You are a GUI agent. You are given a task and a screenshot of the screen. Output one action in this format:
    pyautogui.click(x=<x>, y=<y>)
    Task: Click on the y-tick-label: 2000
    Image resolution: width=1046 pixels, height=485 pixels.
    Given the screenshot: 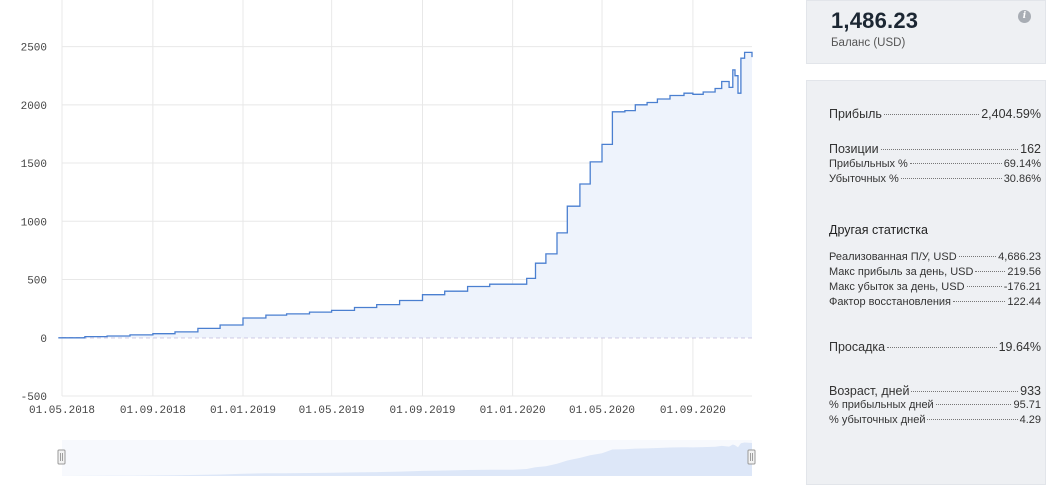 What is the action you would take?
    pyautogui.click(x=34, y=107)
    